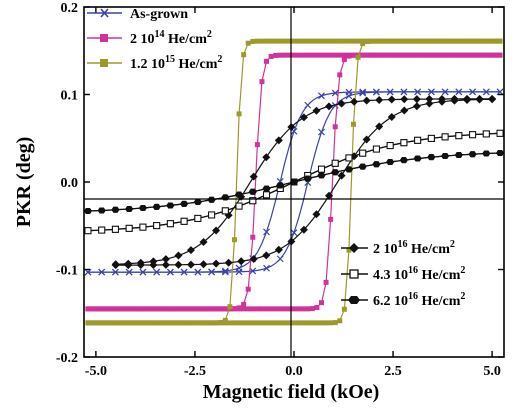 This screenshot has width=531, height=408. Describe the element at coordinates (294, 371) in the screenshot. I see `x-tick-label: 0.0` at that location.